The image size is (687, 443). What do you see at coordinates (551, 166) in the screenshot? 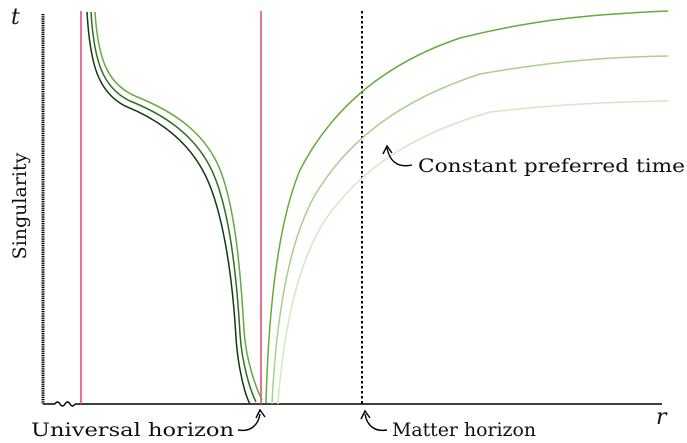
I see `constant-preferred-time-label: Constant preferred time` at bounding box center [551, 166].